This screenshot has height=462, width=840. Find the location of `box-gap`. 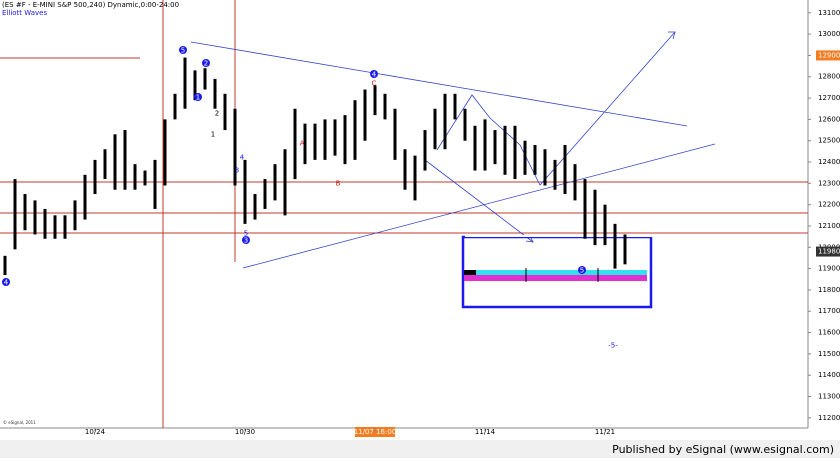

box-gap is located at coordinates (559, 236).